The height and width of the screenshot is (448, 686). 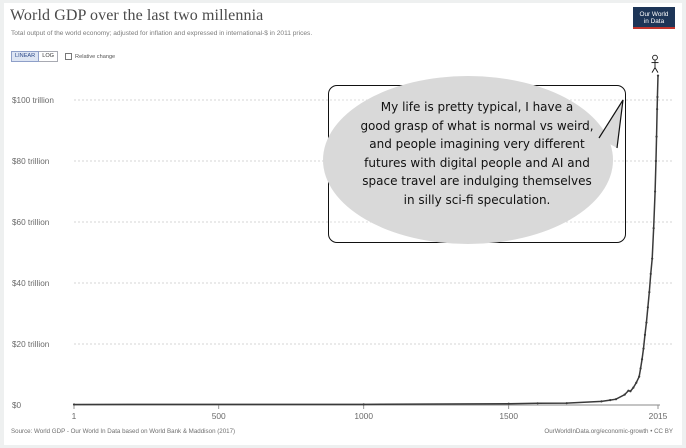 What do you see at coordinates (63, 56) in the screenshot?
I see `scale-controls: LINEAR LOG Relative change` at bounding box center [63, 56].